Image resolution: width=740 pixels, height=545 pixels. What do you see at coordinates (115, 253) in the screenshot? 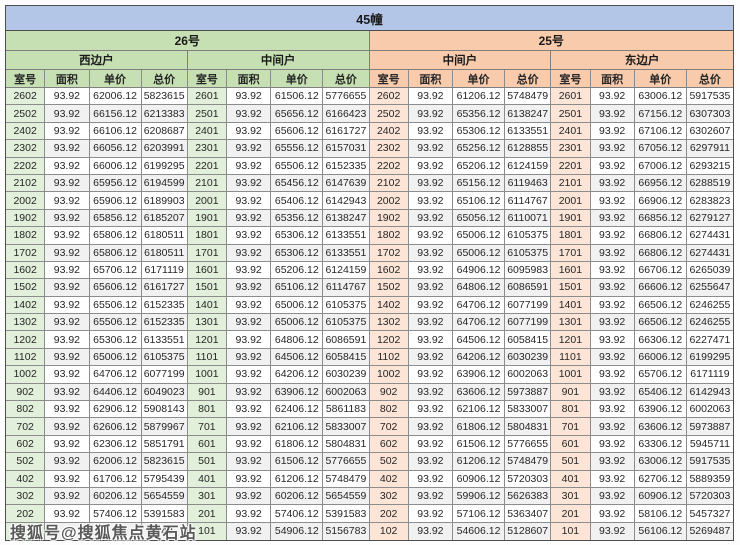
I see `unit-price-cell: 65806.12` at bounding box center [115, 253].